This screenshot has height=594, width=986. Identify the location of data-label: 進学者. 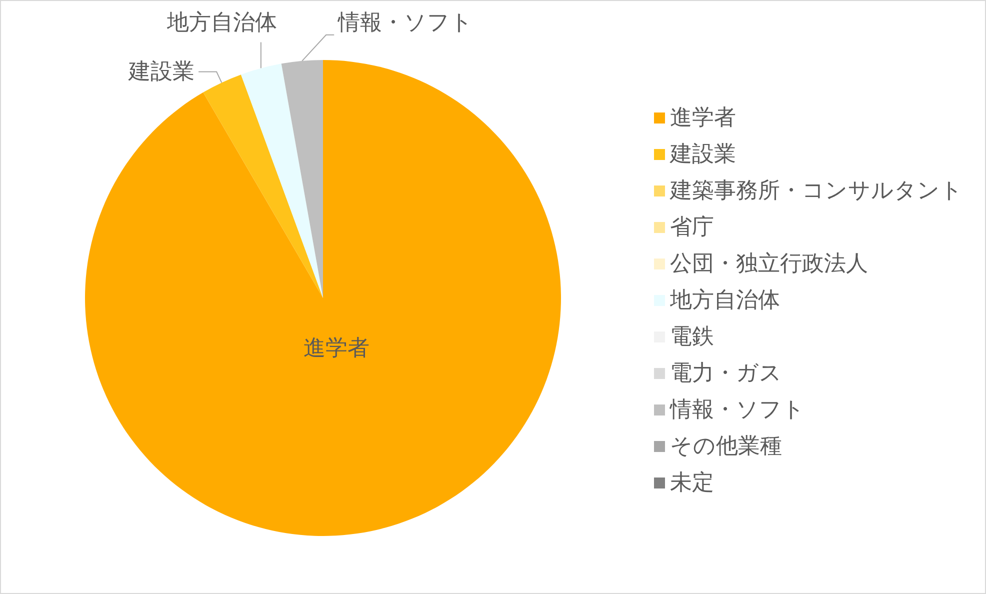
(337, 349).